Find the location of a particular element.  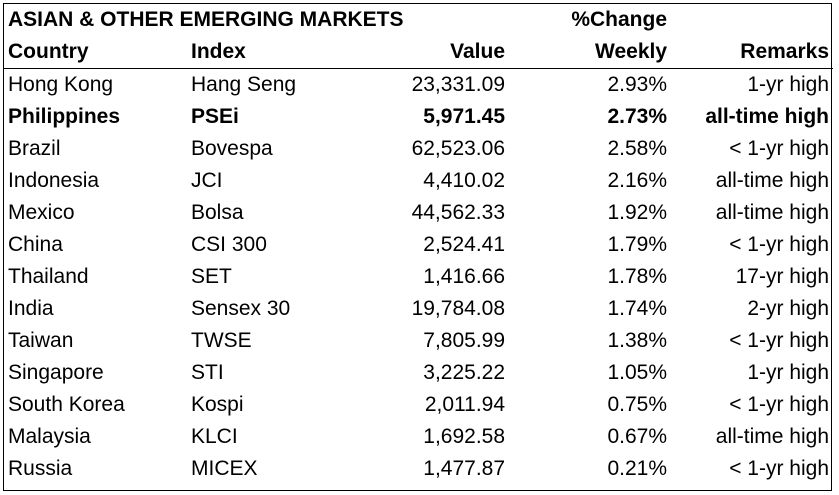

value-column-header: Value is located at coordinates (441, 52).